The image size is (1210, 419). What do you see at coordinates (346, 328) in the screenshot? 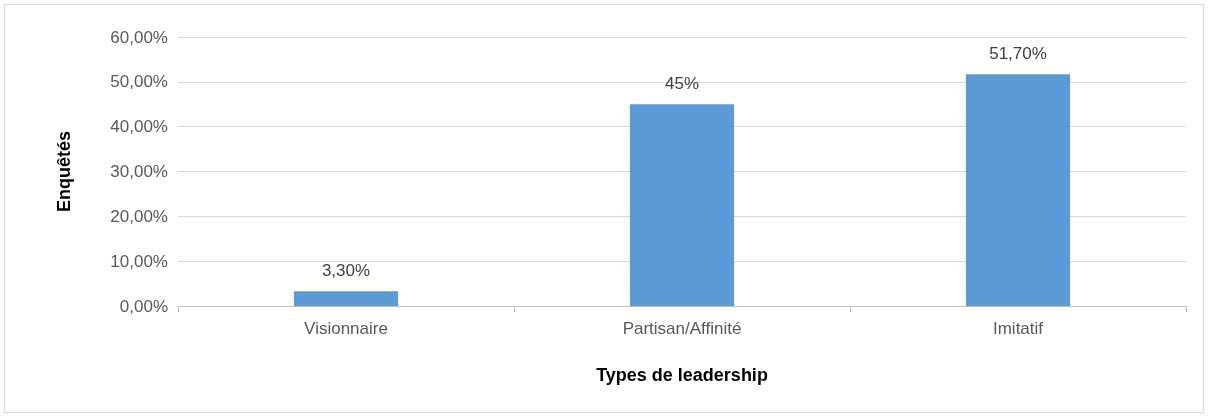
I see `x-tick-label: Visionnaire` at bounding box center [346, 328].